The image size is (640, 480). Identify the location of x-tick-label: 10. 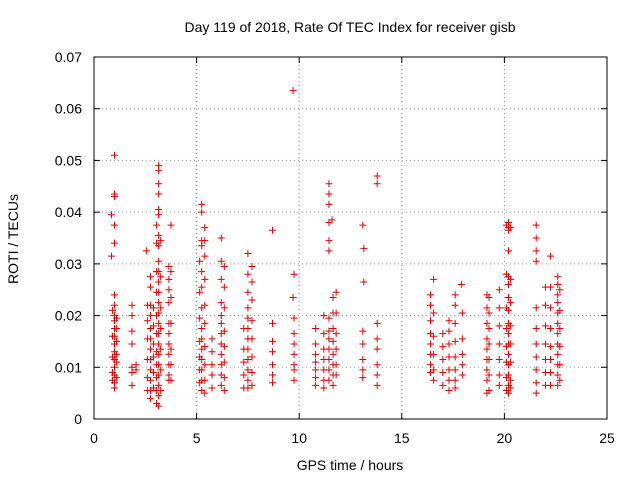
(299, 438).